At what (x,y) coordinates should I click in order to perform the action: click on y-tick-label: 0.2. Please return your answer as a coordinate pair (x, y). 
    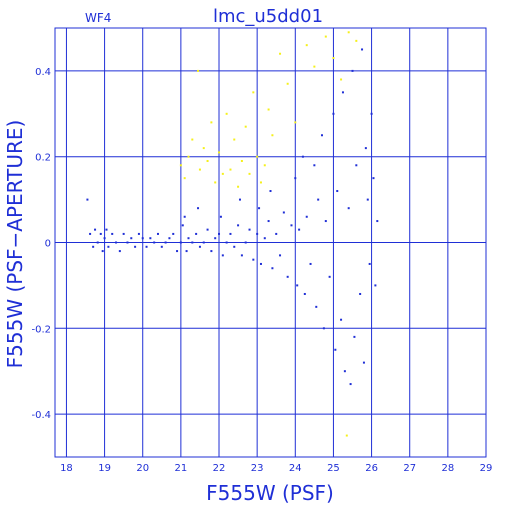
    Looking at the image, I should click on (43, 158).